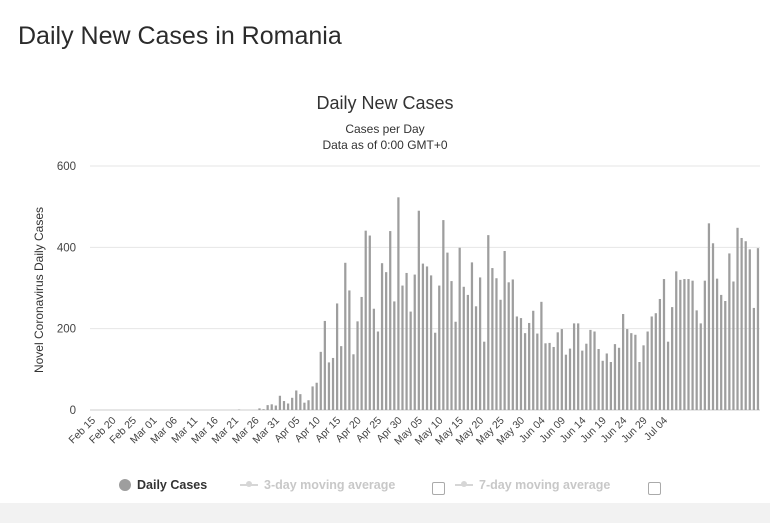 This screenshot has width=770, height=523. What do you see at coordinates (163, 485) in the screenshot?
I see `legend-item-daily-cases: Daily Cases` at bounding box center [163, 485].